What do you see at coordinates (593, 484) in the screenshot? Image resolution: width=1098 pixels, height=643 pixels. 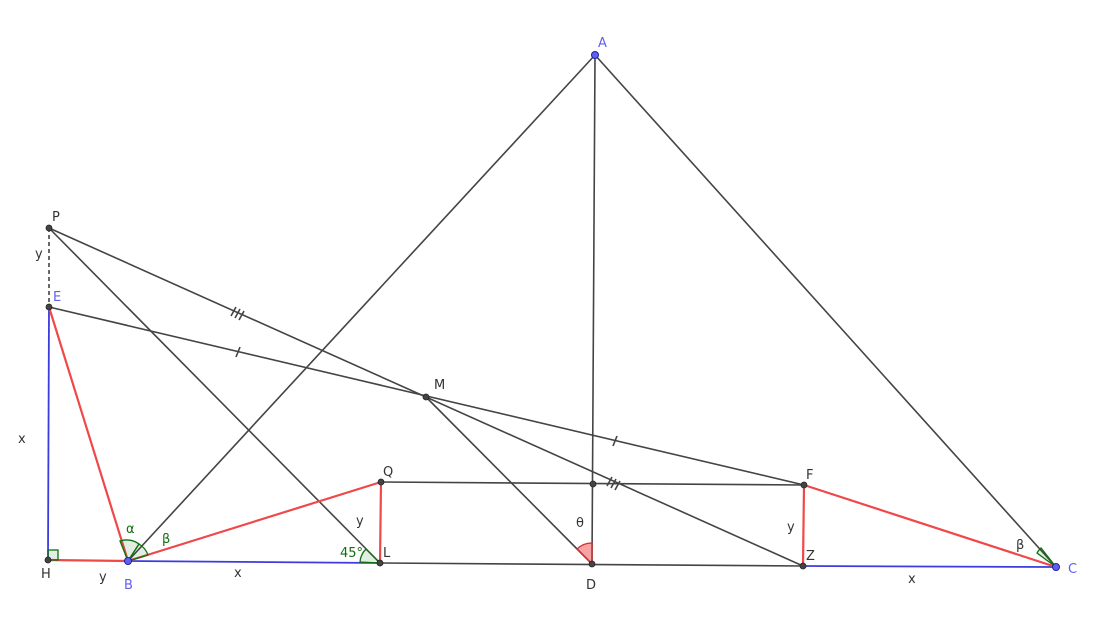 I see `point-AD-QF-intersection` at bounding box center [593, 484].